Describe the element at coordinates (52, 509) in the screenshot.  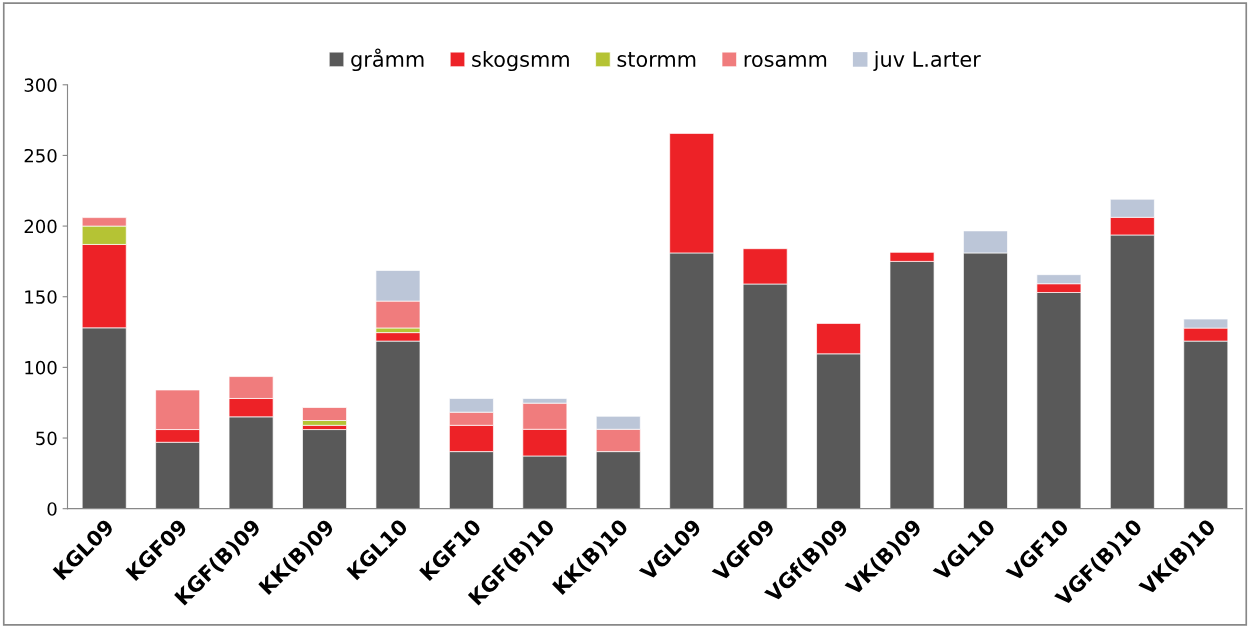
I see `y-tick-label: 0` at that location.